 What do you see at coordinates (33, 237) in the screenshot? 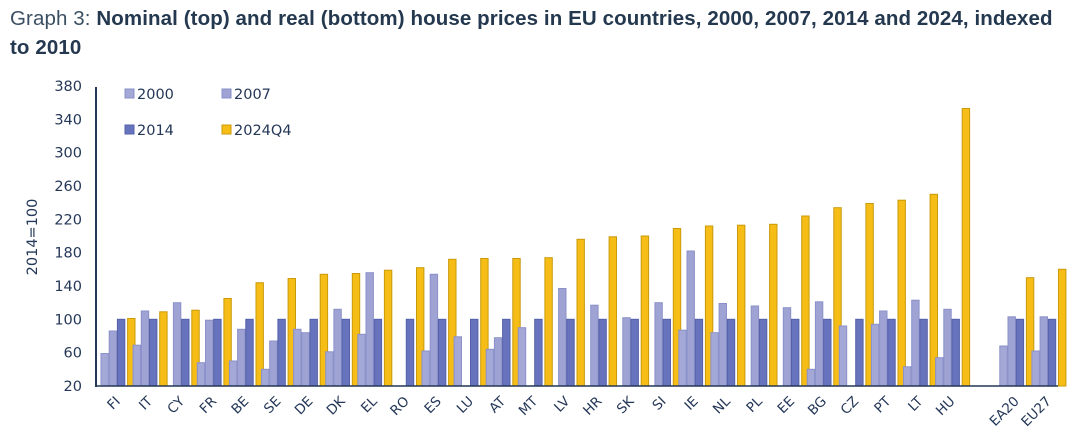
I see `y-axis-label: 2014=100` at bounding box center [33, 237].